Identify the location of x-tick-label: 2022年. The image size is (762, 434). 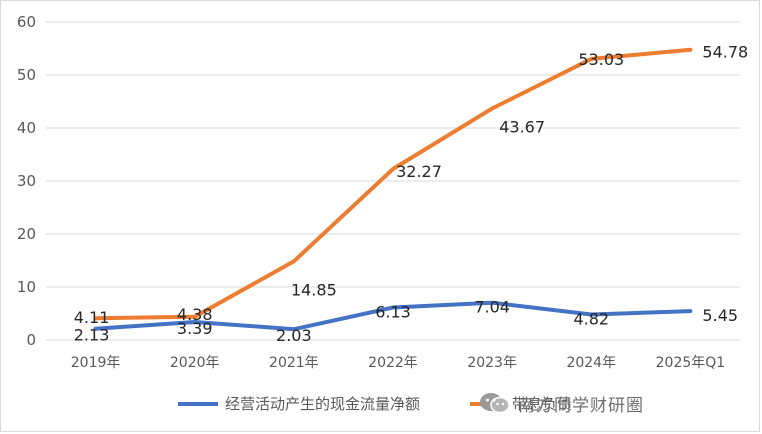
(393, 363).